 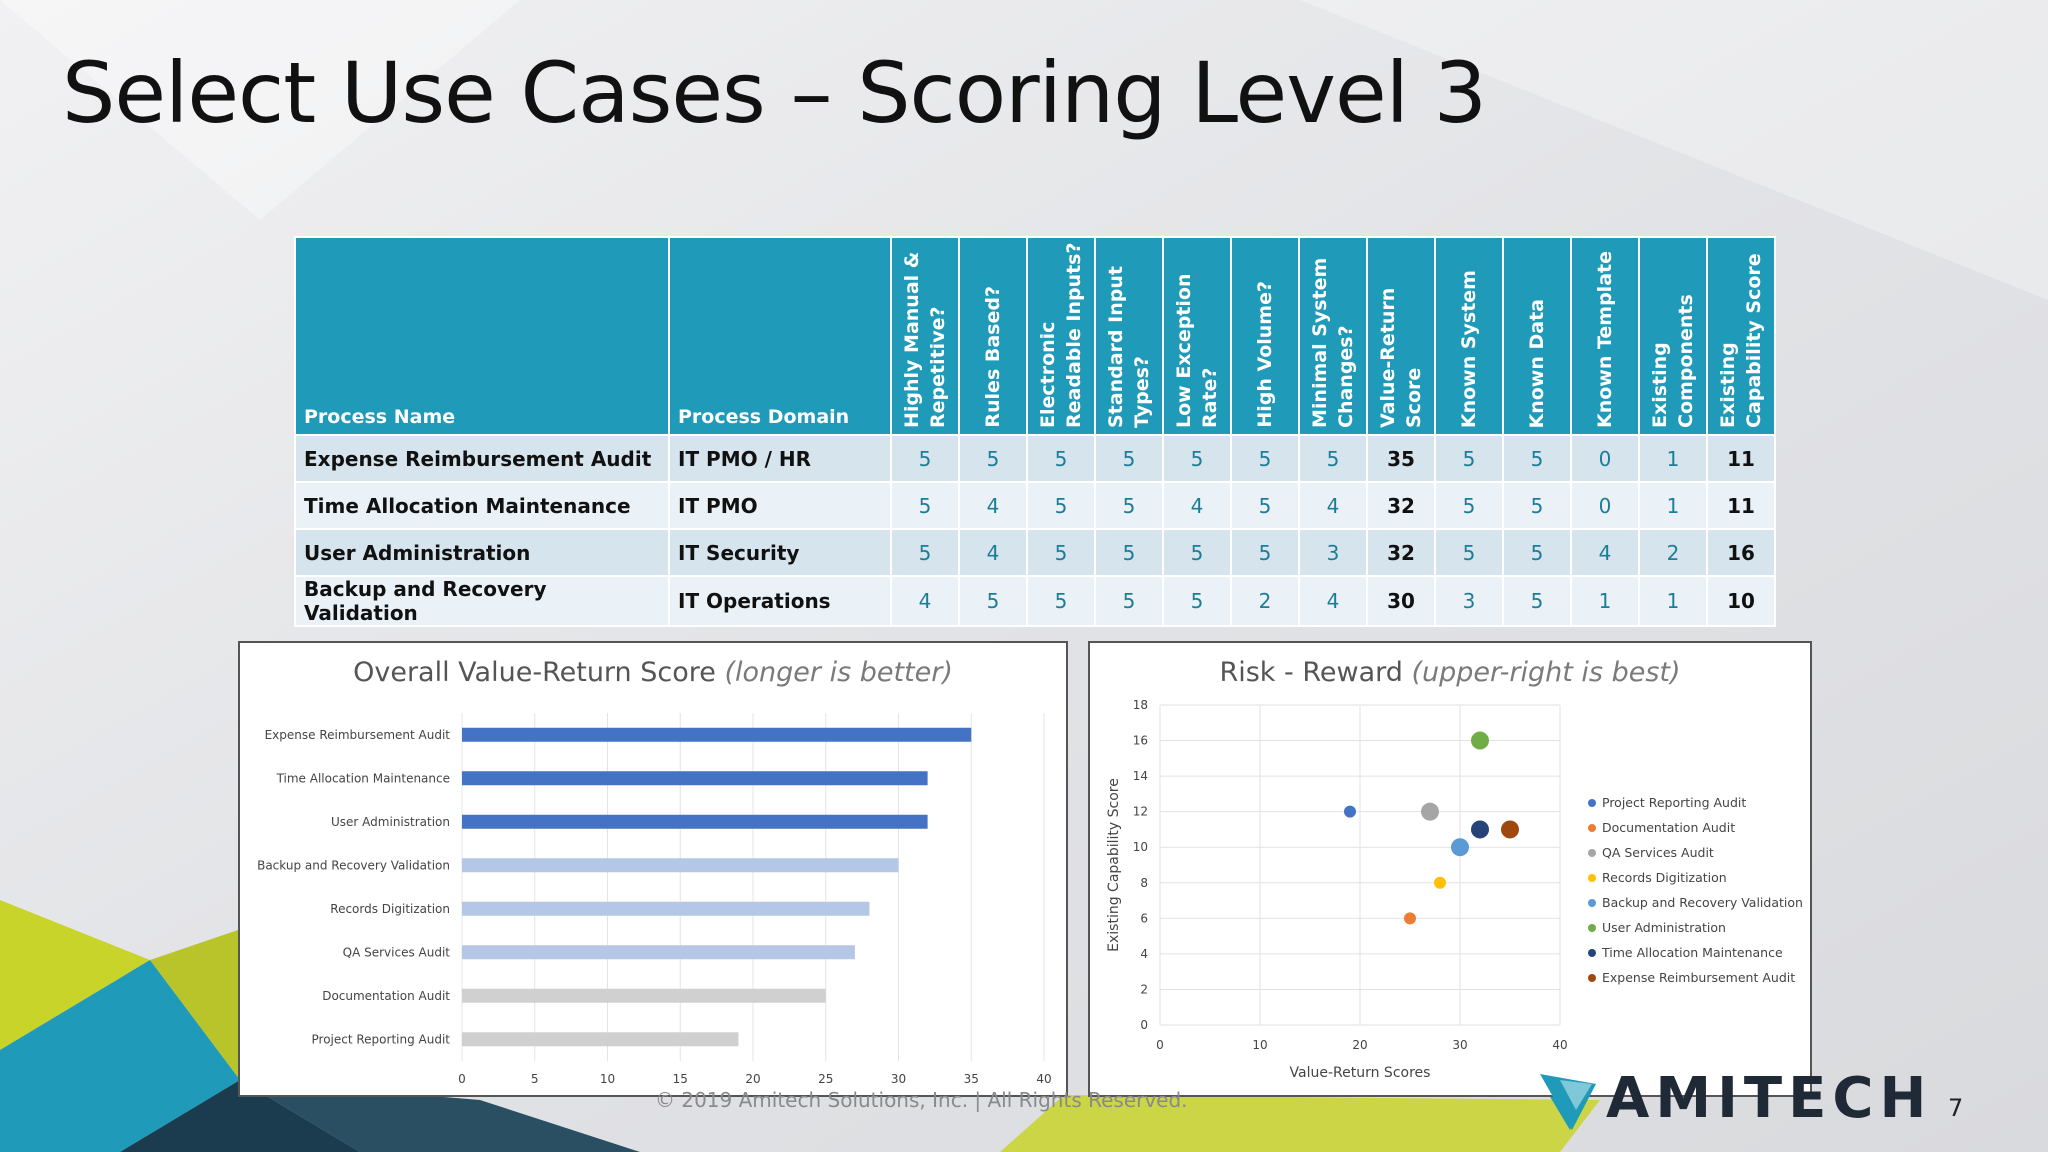 I want to click on process-domain-cell: IT PMO / HR, so click(x=780, y=458).